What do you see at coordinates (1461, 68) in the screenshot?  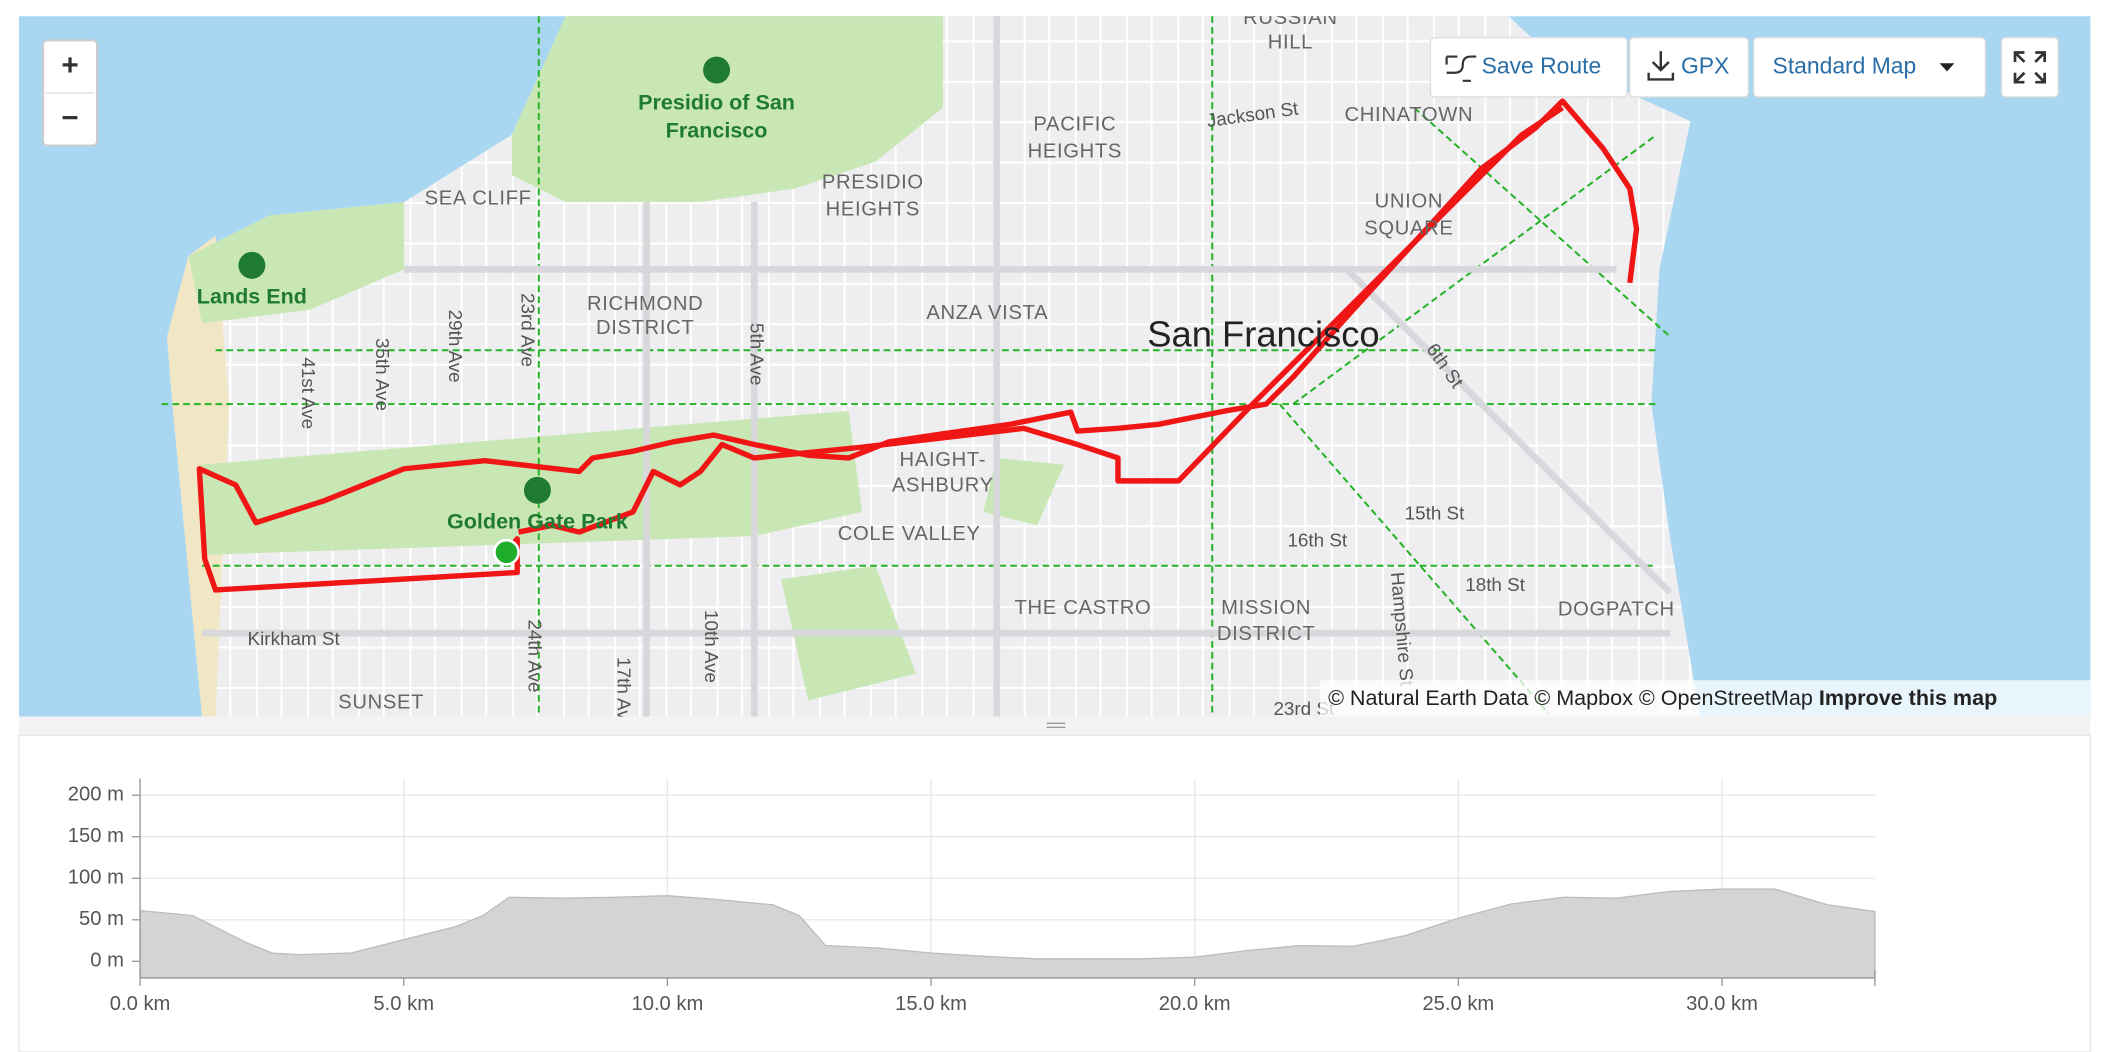 I see `route-icon` at bounding box center [1461, 68].